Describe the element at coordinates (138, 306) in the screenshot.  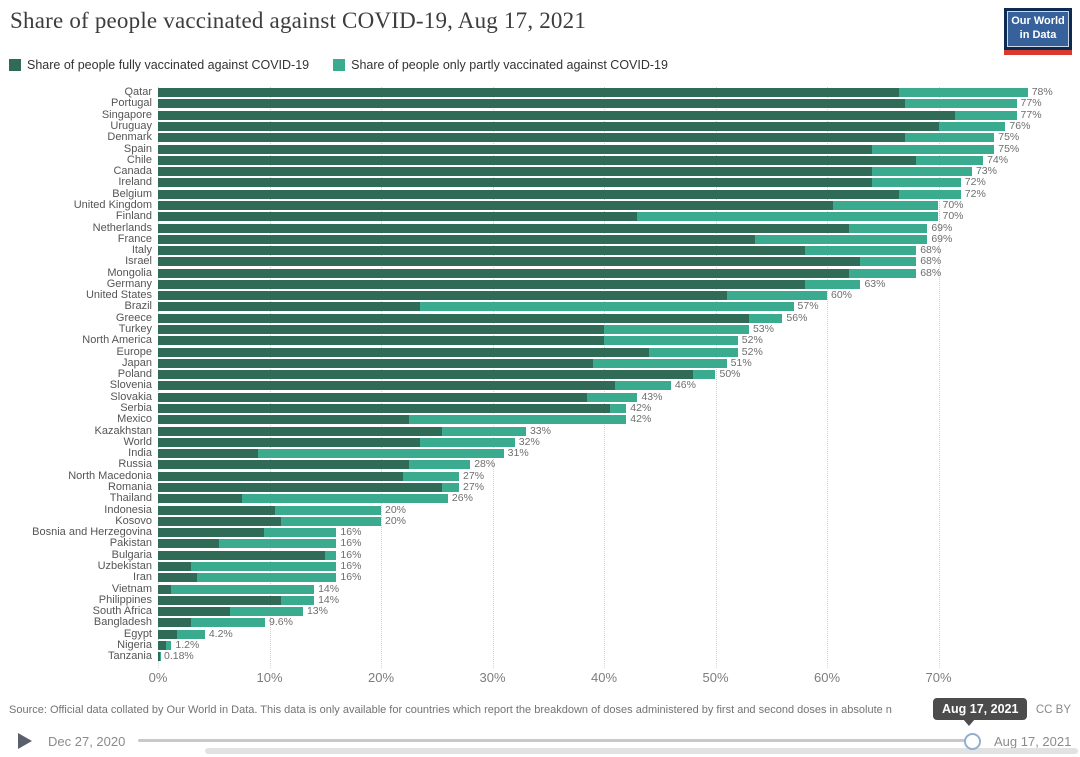
I see `country-label: Brazil` at that location.